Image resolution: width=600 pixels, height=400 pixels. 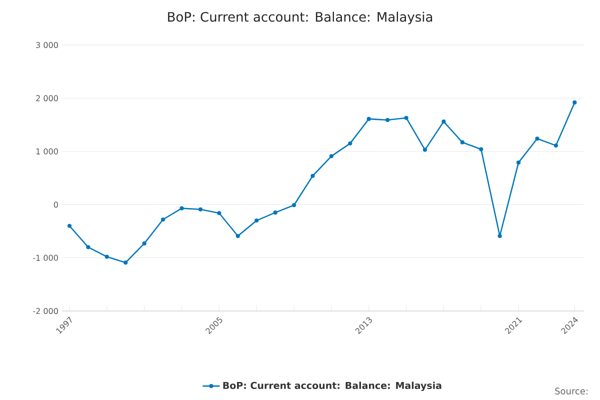 What do you see at coordinates (56, 205) in the screenshot?
I see `y-tick-label: 0` at bounding box center [56, 205].